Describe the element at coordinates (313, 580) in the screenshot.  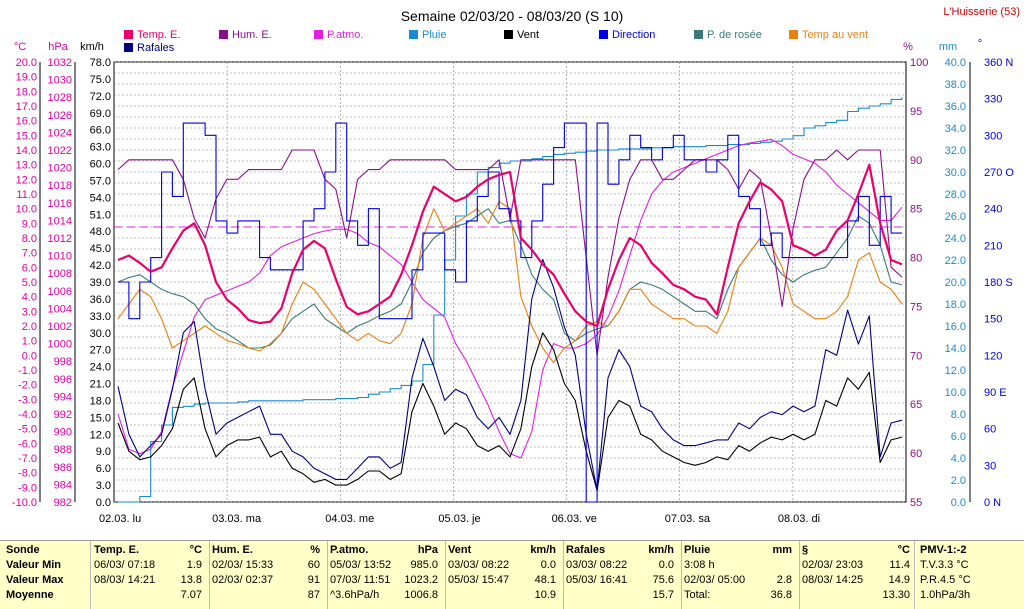
I see `stat-max-val: 91` at that location.